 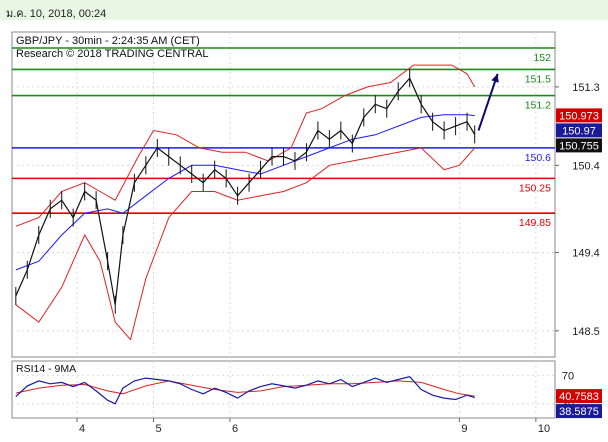 I want to click on price-badge-label: 150.97, so click(x=579, y=131).